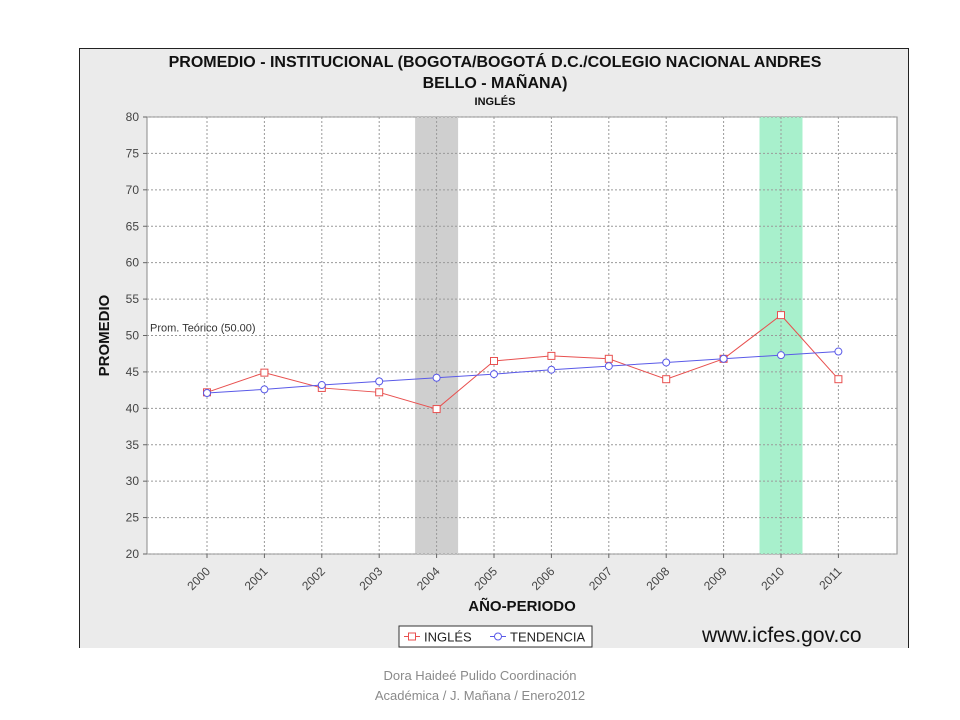 The height and width of the screenshot is (720, 960). Describe the element at coordinates (133, 226) in the screenshot. I see `y-tick-label: 65` at that location.